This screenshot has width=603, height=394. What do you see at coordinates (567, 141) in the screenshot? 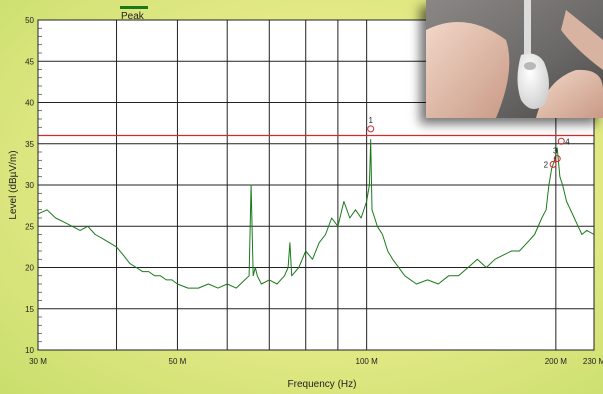
I see `marker-label: 4` at bounding box center [567, 141].